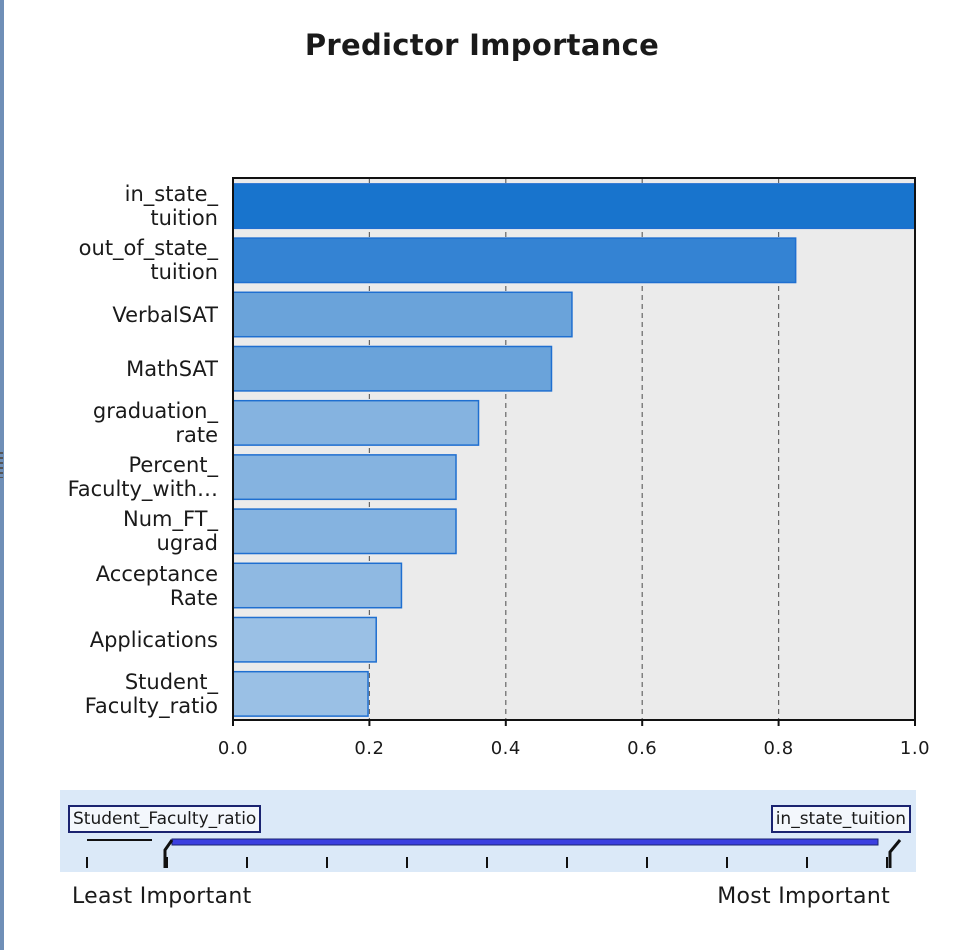  What do you see at coordinates (155, 422) in the screenshot?
I see `category-label: graduation_ rate` at bounding box center [155, 422].